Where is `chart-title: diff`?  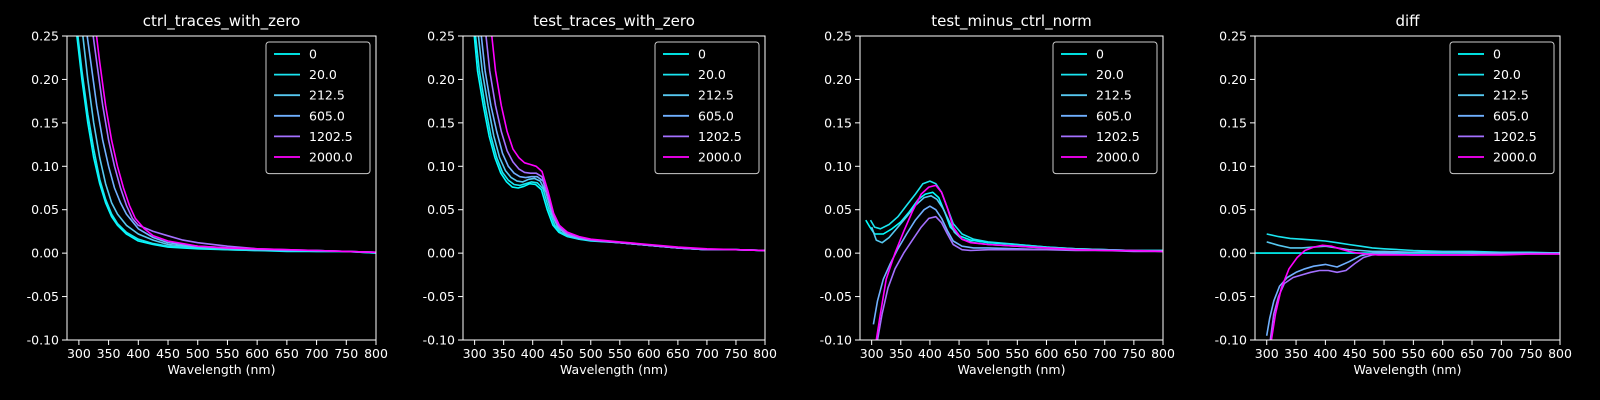 chart-title: diff is located at coordinates (1407, 21).